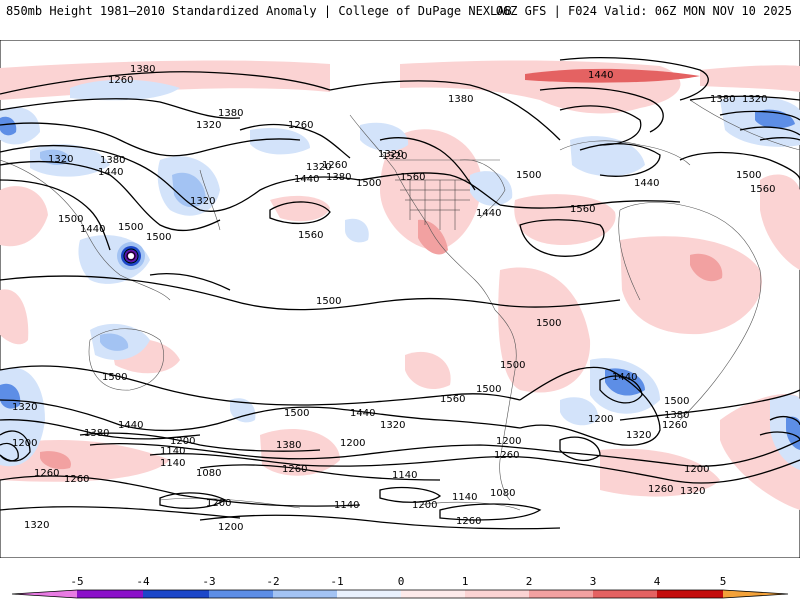 The height and width of the screenshot is (600, 800). What do you see at coordinates (432, 204) in the screenshot?
I see `political-borders` at bounding box center [432, 204].